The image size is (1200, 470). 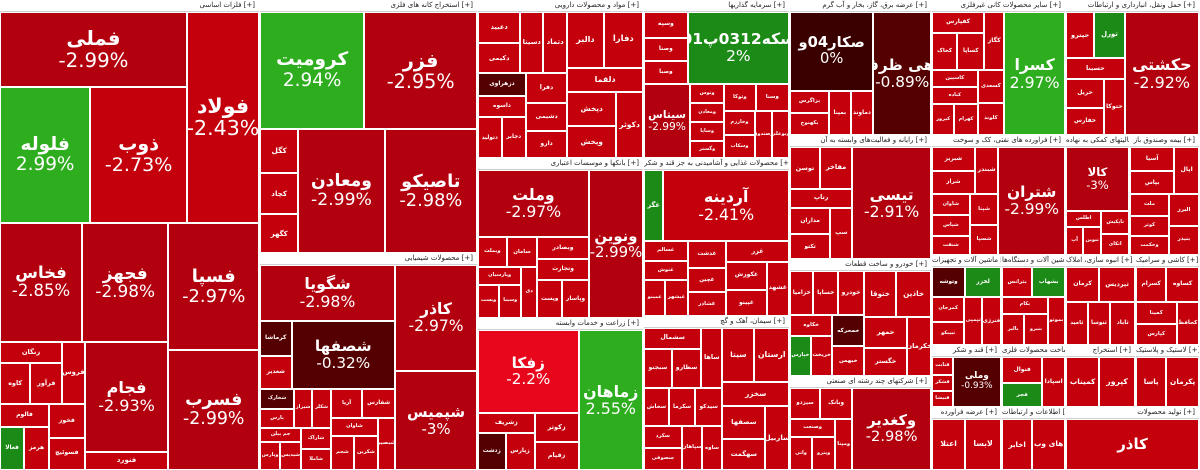 I want to click on sector-title: کاشی و سرامیک [+], so click(x=1167, y=260).